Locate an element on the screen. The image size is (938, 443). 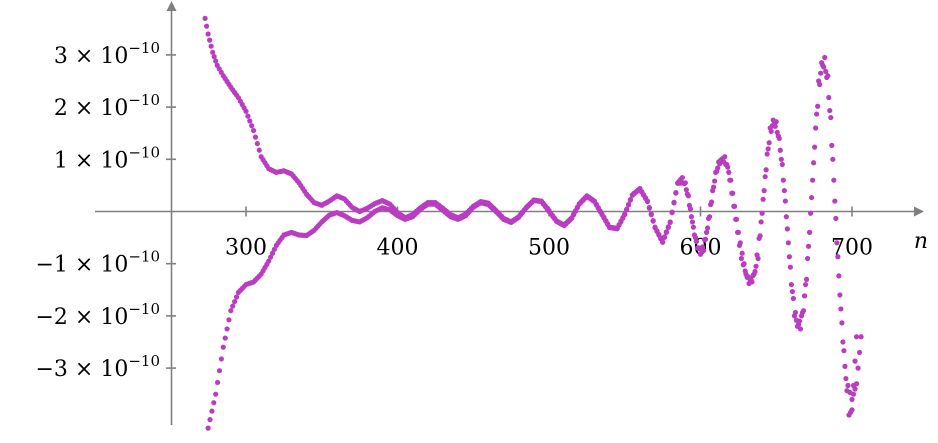
y-tick-label: 2 × 10⁻¹⁰ is located at coordinates (107, 106).